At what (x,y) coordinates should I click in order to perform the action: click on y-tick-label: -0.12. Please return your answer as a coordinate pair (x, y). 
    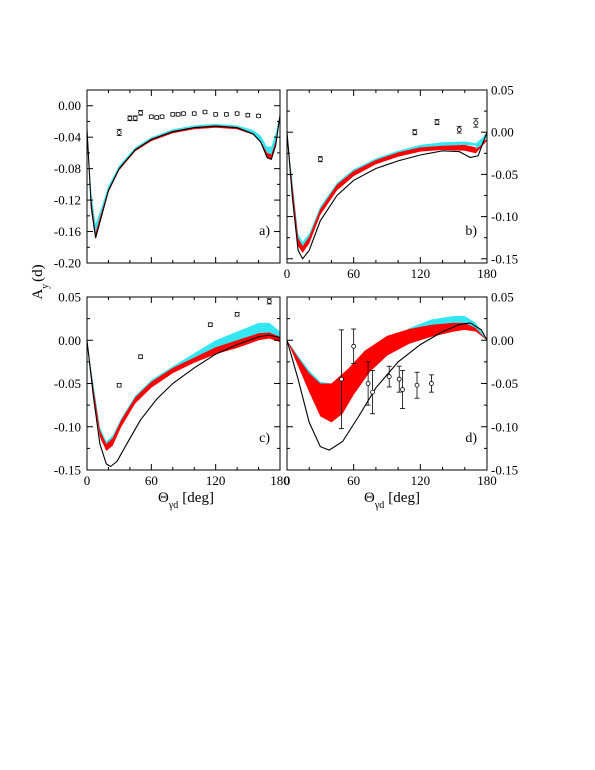
    Looking at the image, I should click on (67, 200).